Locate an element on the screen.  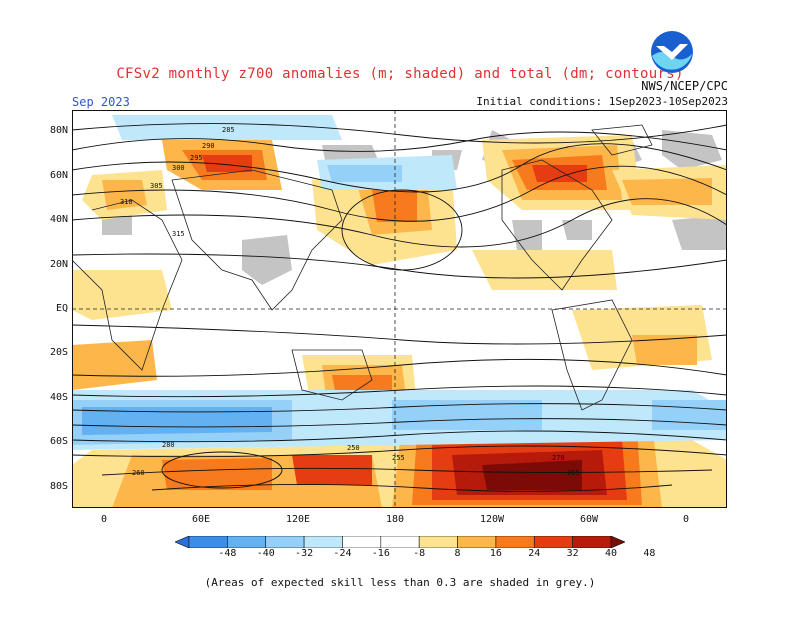
noaa-logo-icon is located at coordinates (672, 52).